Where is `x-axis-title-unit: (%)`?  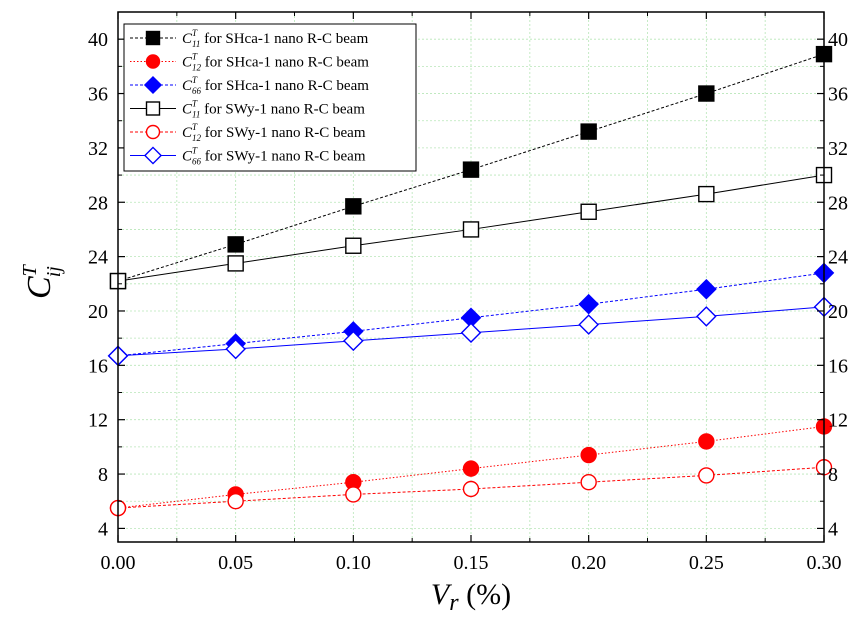
x-axis-title-unit: (%) is located at coordinates (485, 594).